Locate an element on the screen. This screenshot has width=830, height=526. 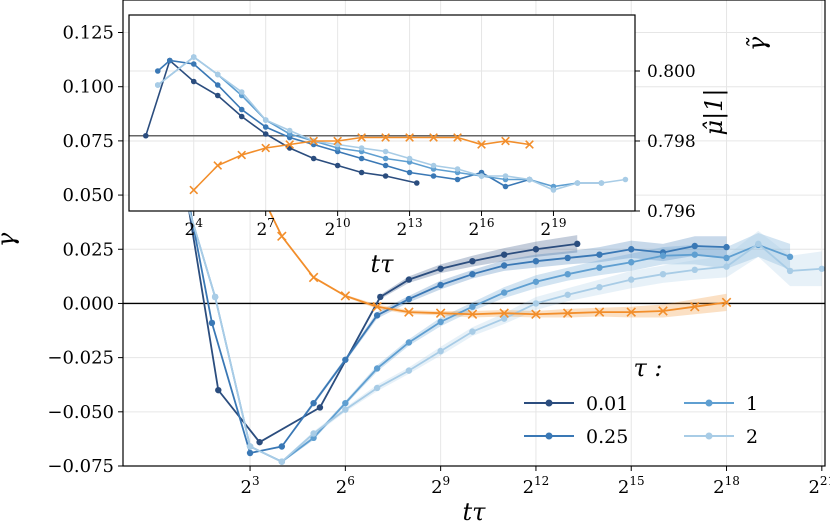
inset-y-axis-label: μ̂|1| is located at coordinates (714, 111).